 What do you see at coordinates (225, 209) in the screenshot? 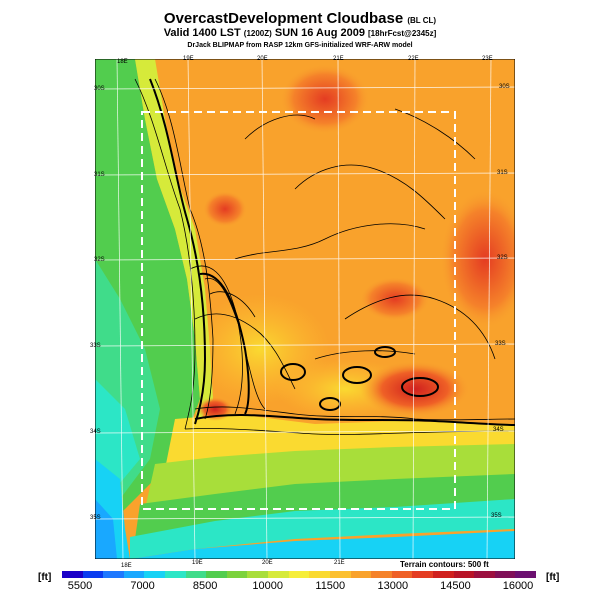
I see `northwest-red` at bounding box center [225, 209].